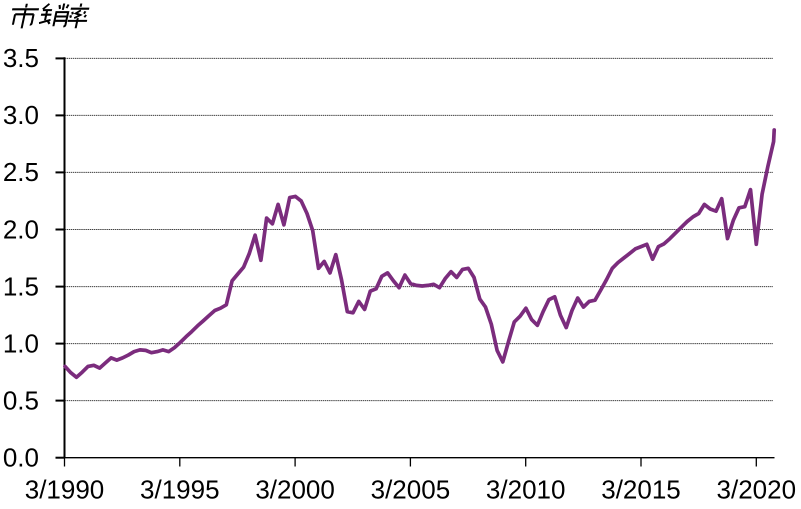  What do you see at coordinates (21, 172) in the screenshot?
I see `svg-text: 2.5` at bounding box center [21, 172].